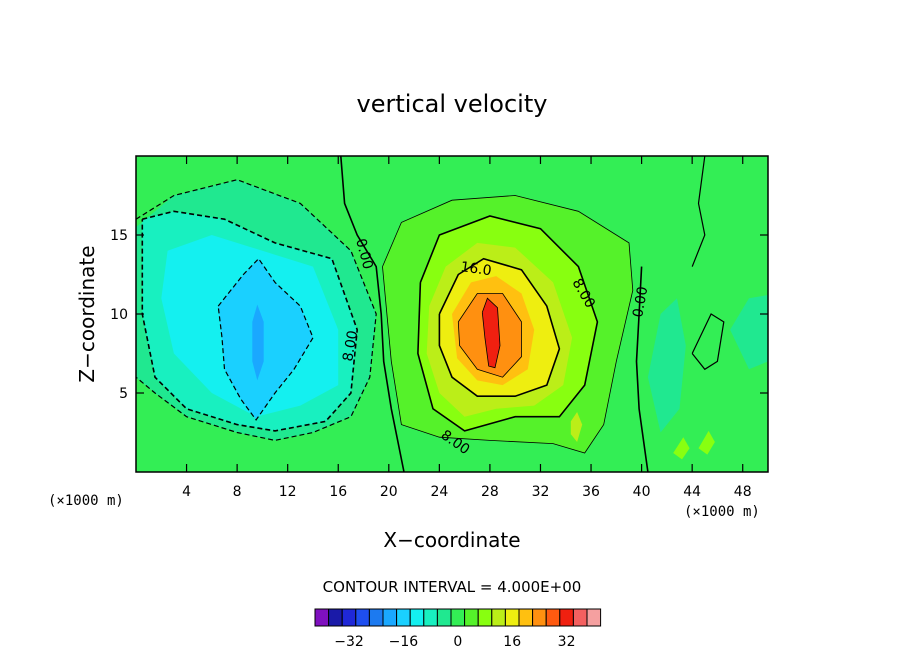 This screenshot has height=654, width=904. What do you see at coordinates (404, 642) in the screenshot?
I see `colorbar-tick-label: −16` at bounding box center [404, 642].